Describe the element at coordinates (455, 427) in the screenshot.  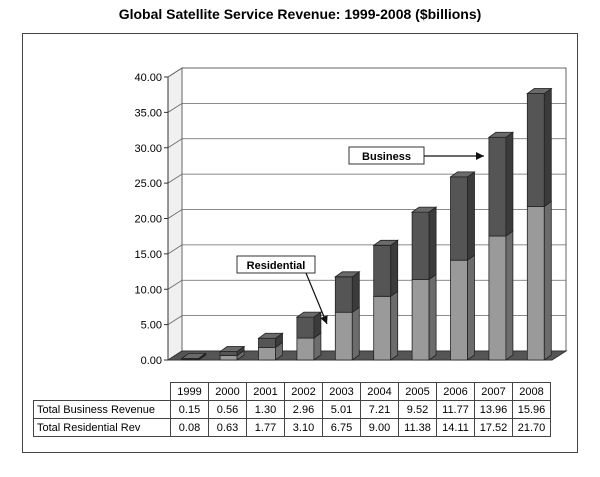
I see `table-cell: 14.11` at that location.